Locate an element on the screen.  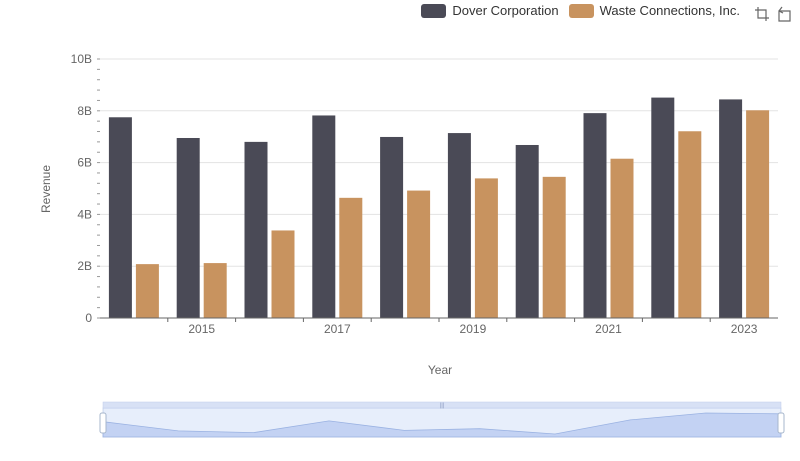
x-tick-label: 2017 is located at coordinates (337, 329).